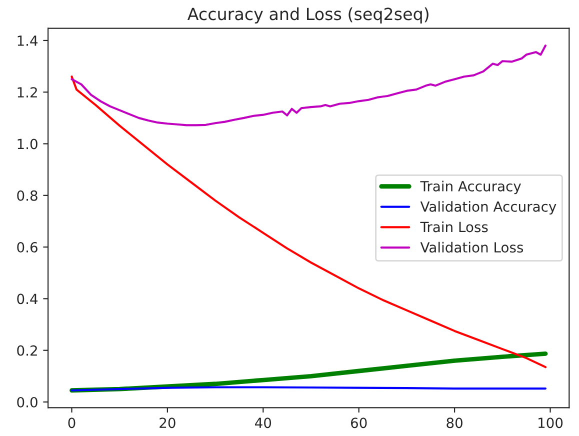  What do you see at coordinates (550, 423) in the screenshot?
I see `x-tick-label: 100` at bounding box center [550, 423].